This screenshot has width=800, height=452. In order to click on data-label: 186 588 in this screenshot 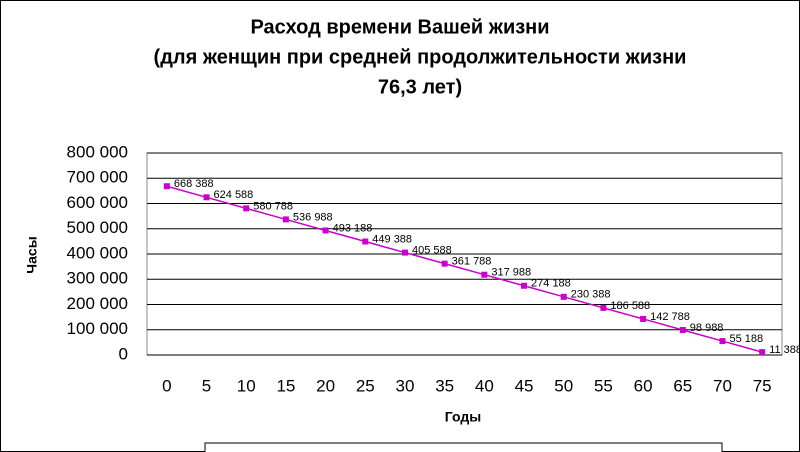, I will do `click(630, 306)`.